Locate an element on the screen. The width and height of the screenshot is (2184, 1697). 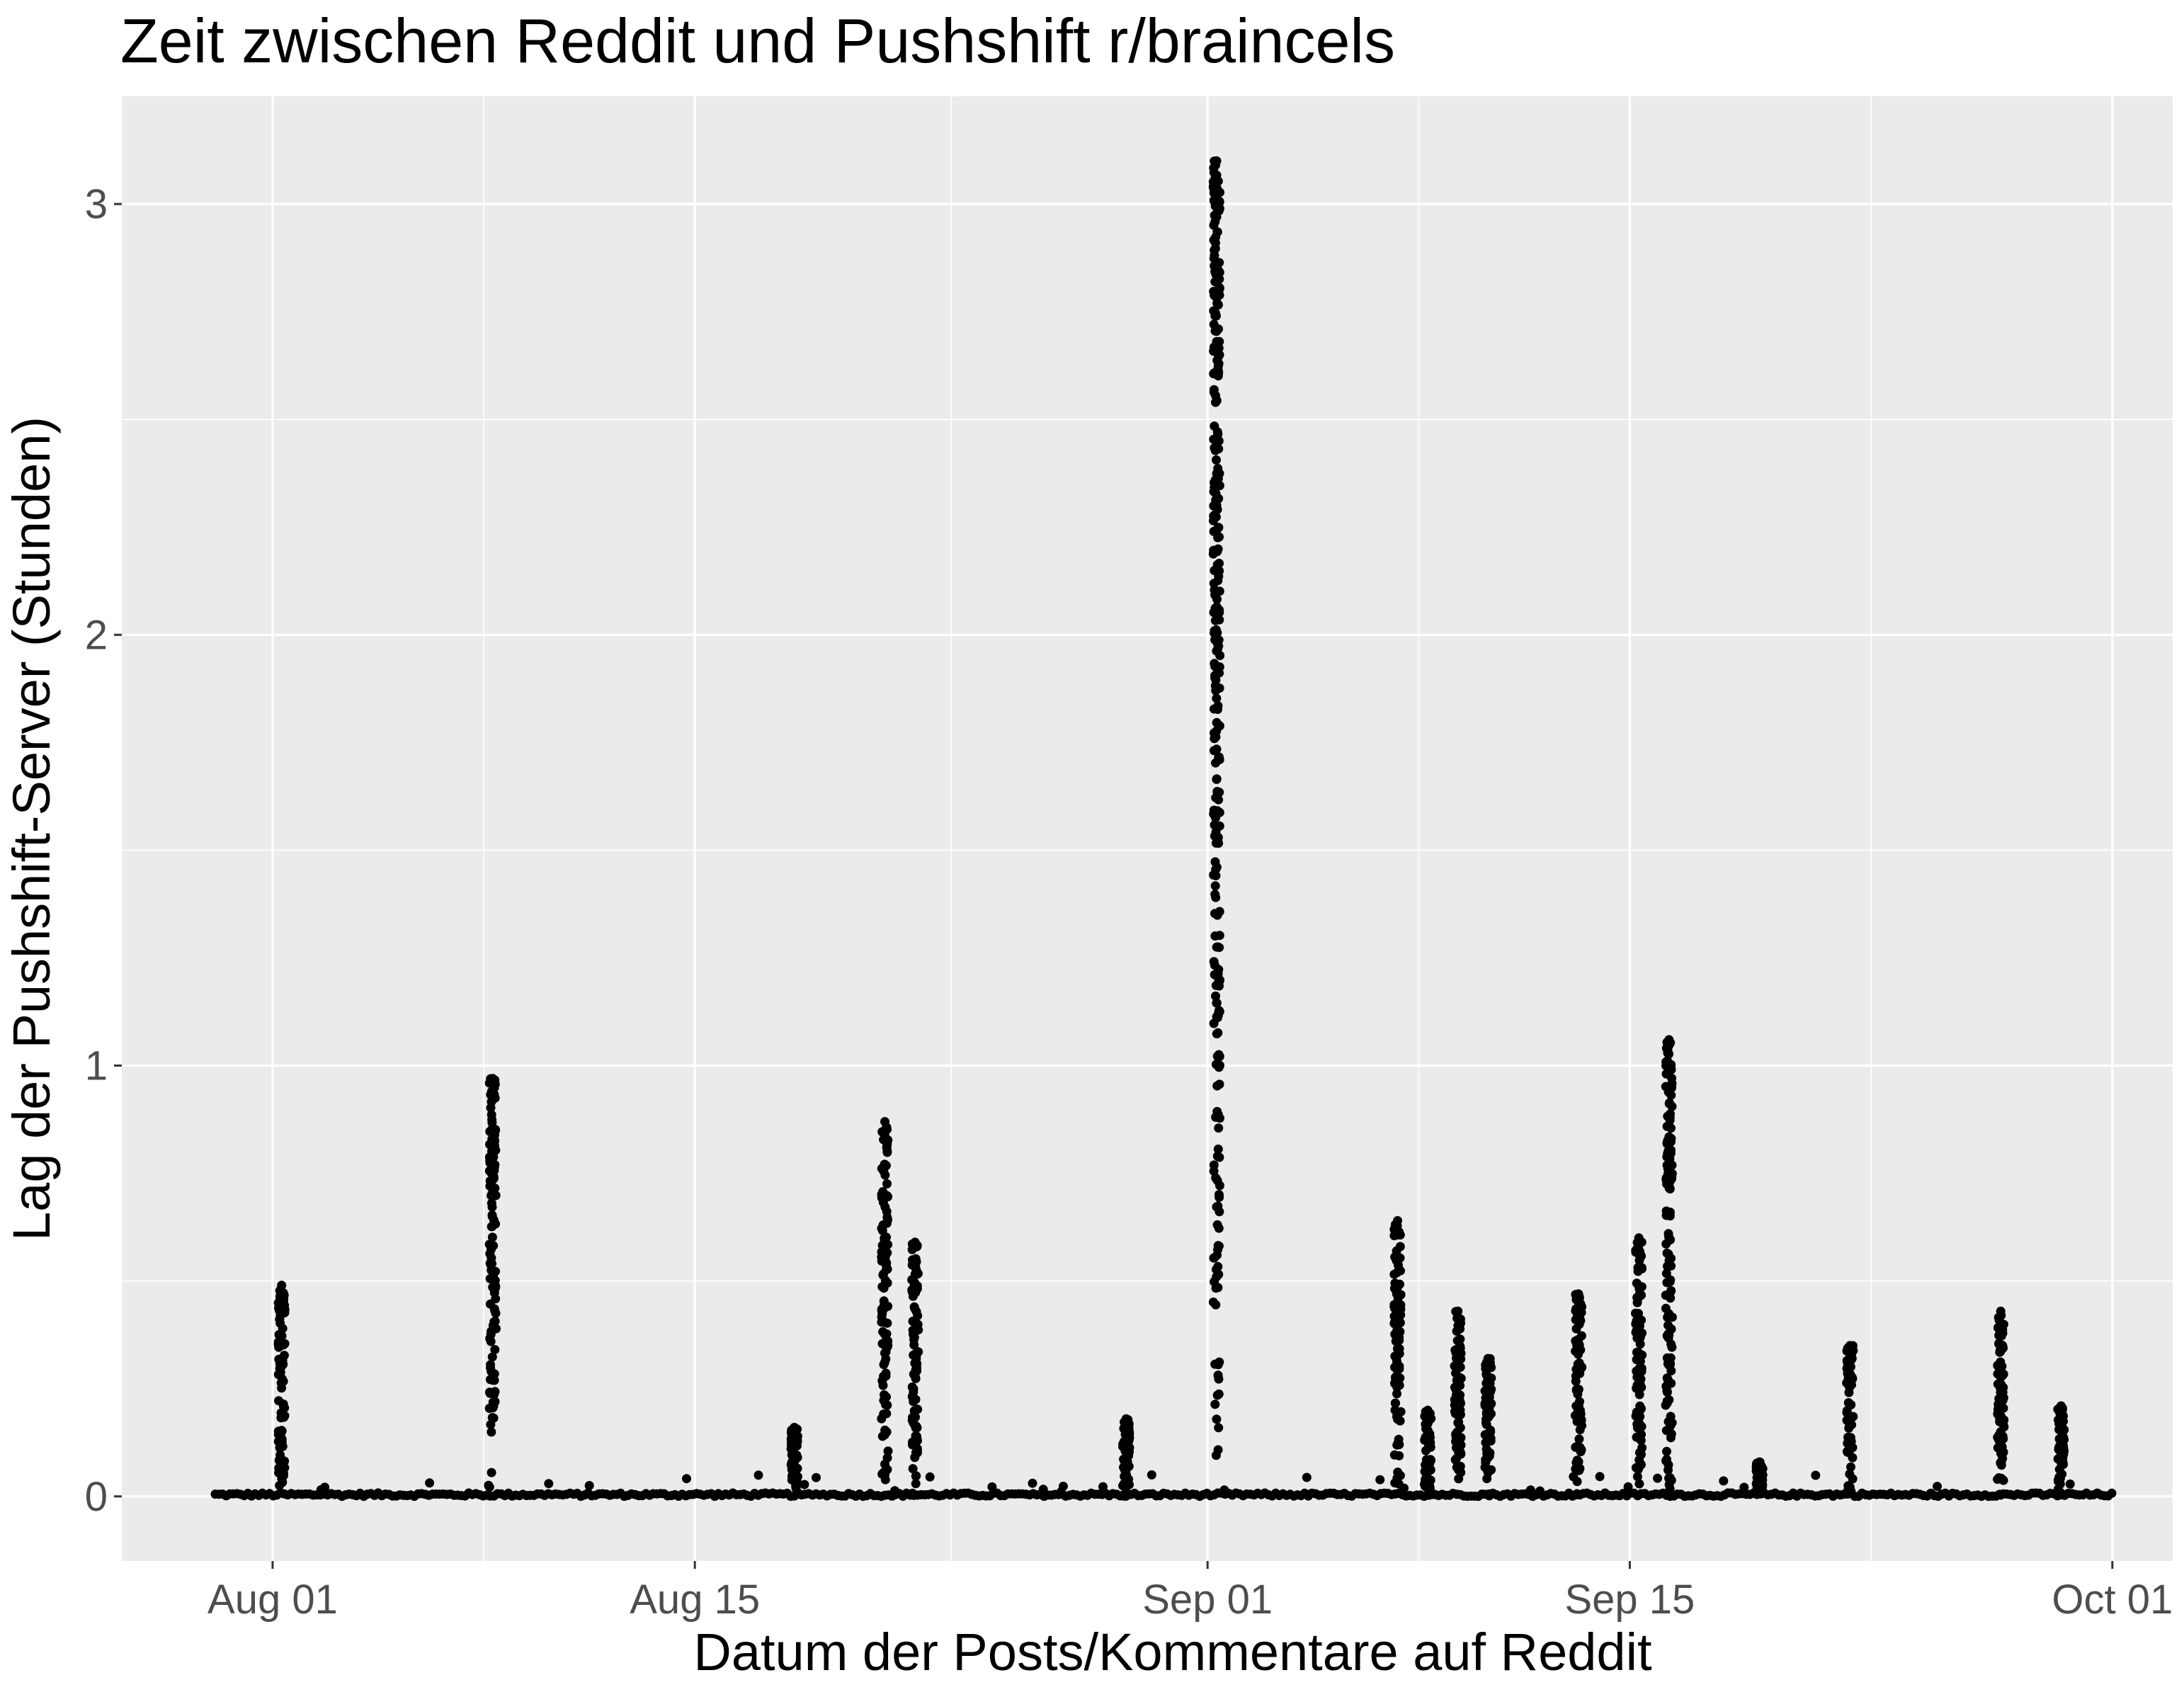
y-tick-label: 3 is located at coordinates (97, 204).